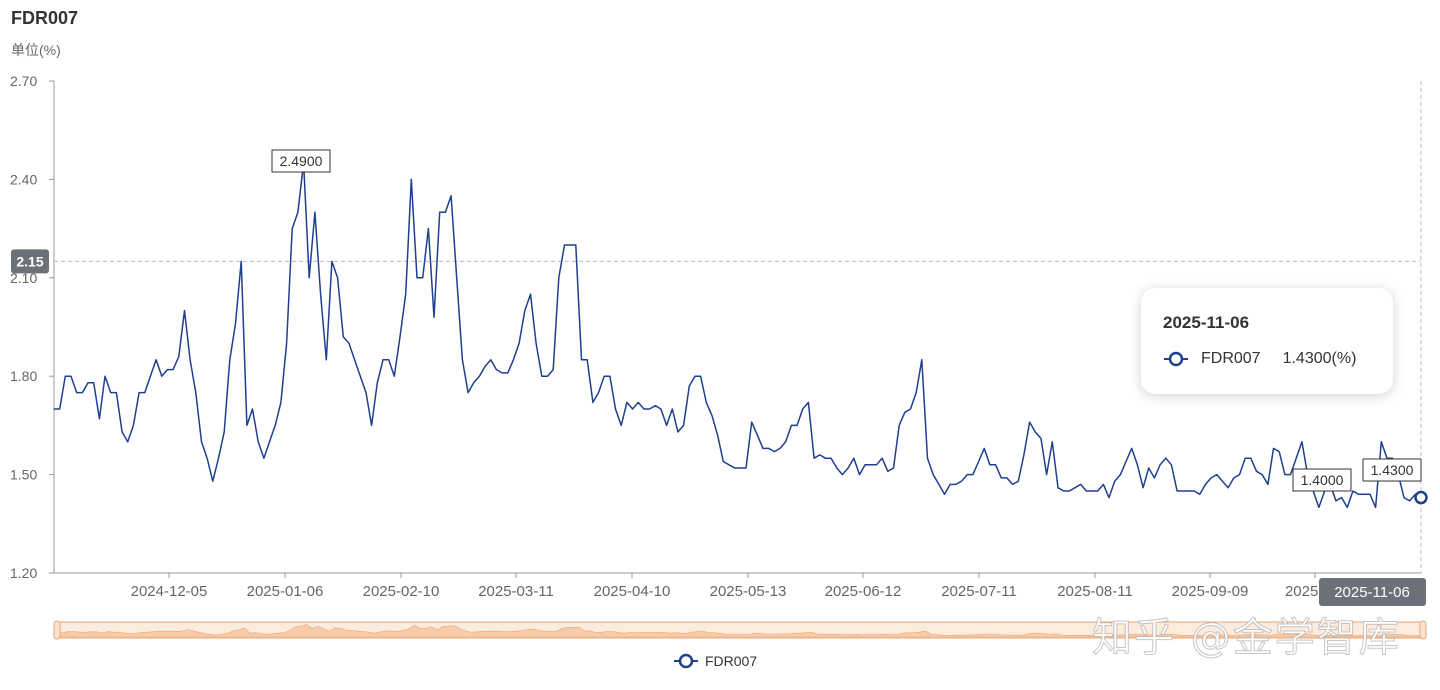  Describe the element at coordinates (1246, 638) in the screenshot. I see `watermark: 知乎 @金学智库` at that location.